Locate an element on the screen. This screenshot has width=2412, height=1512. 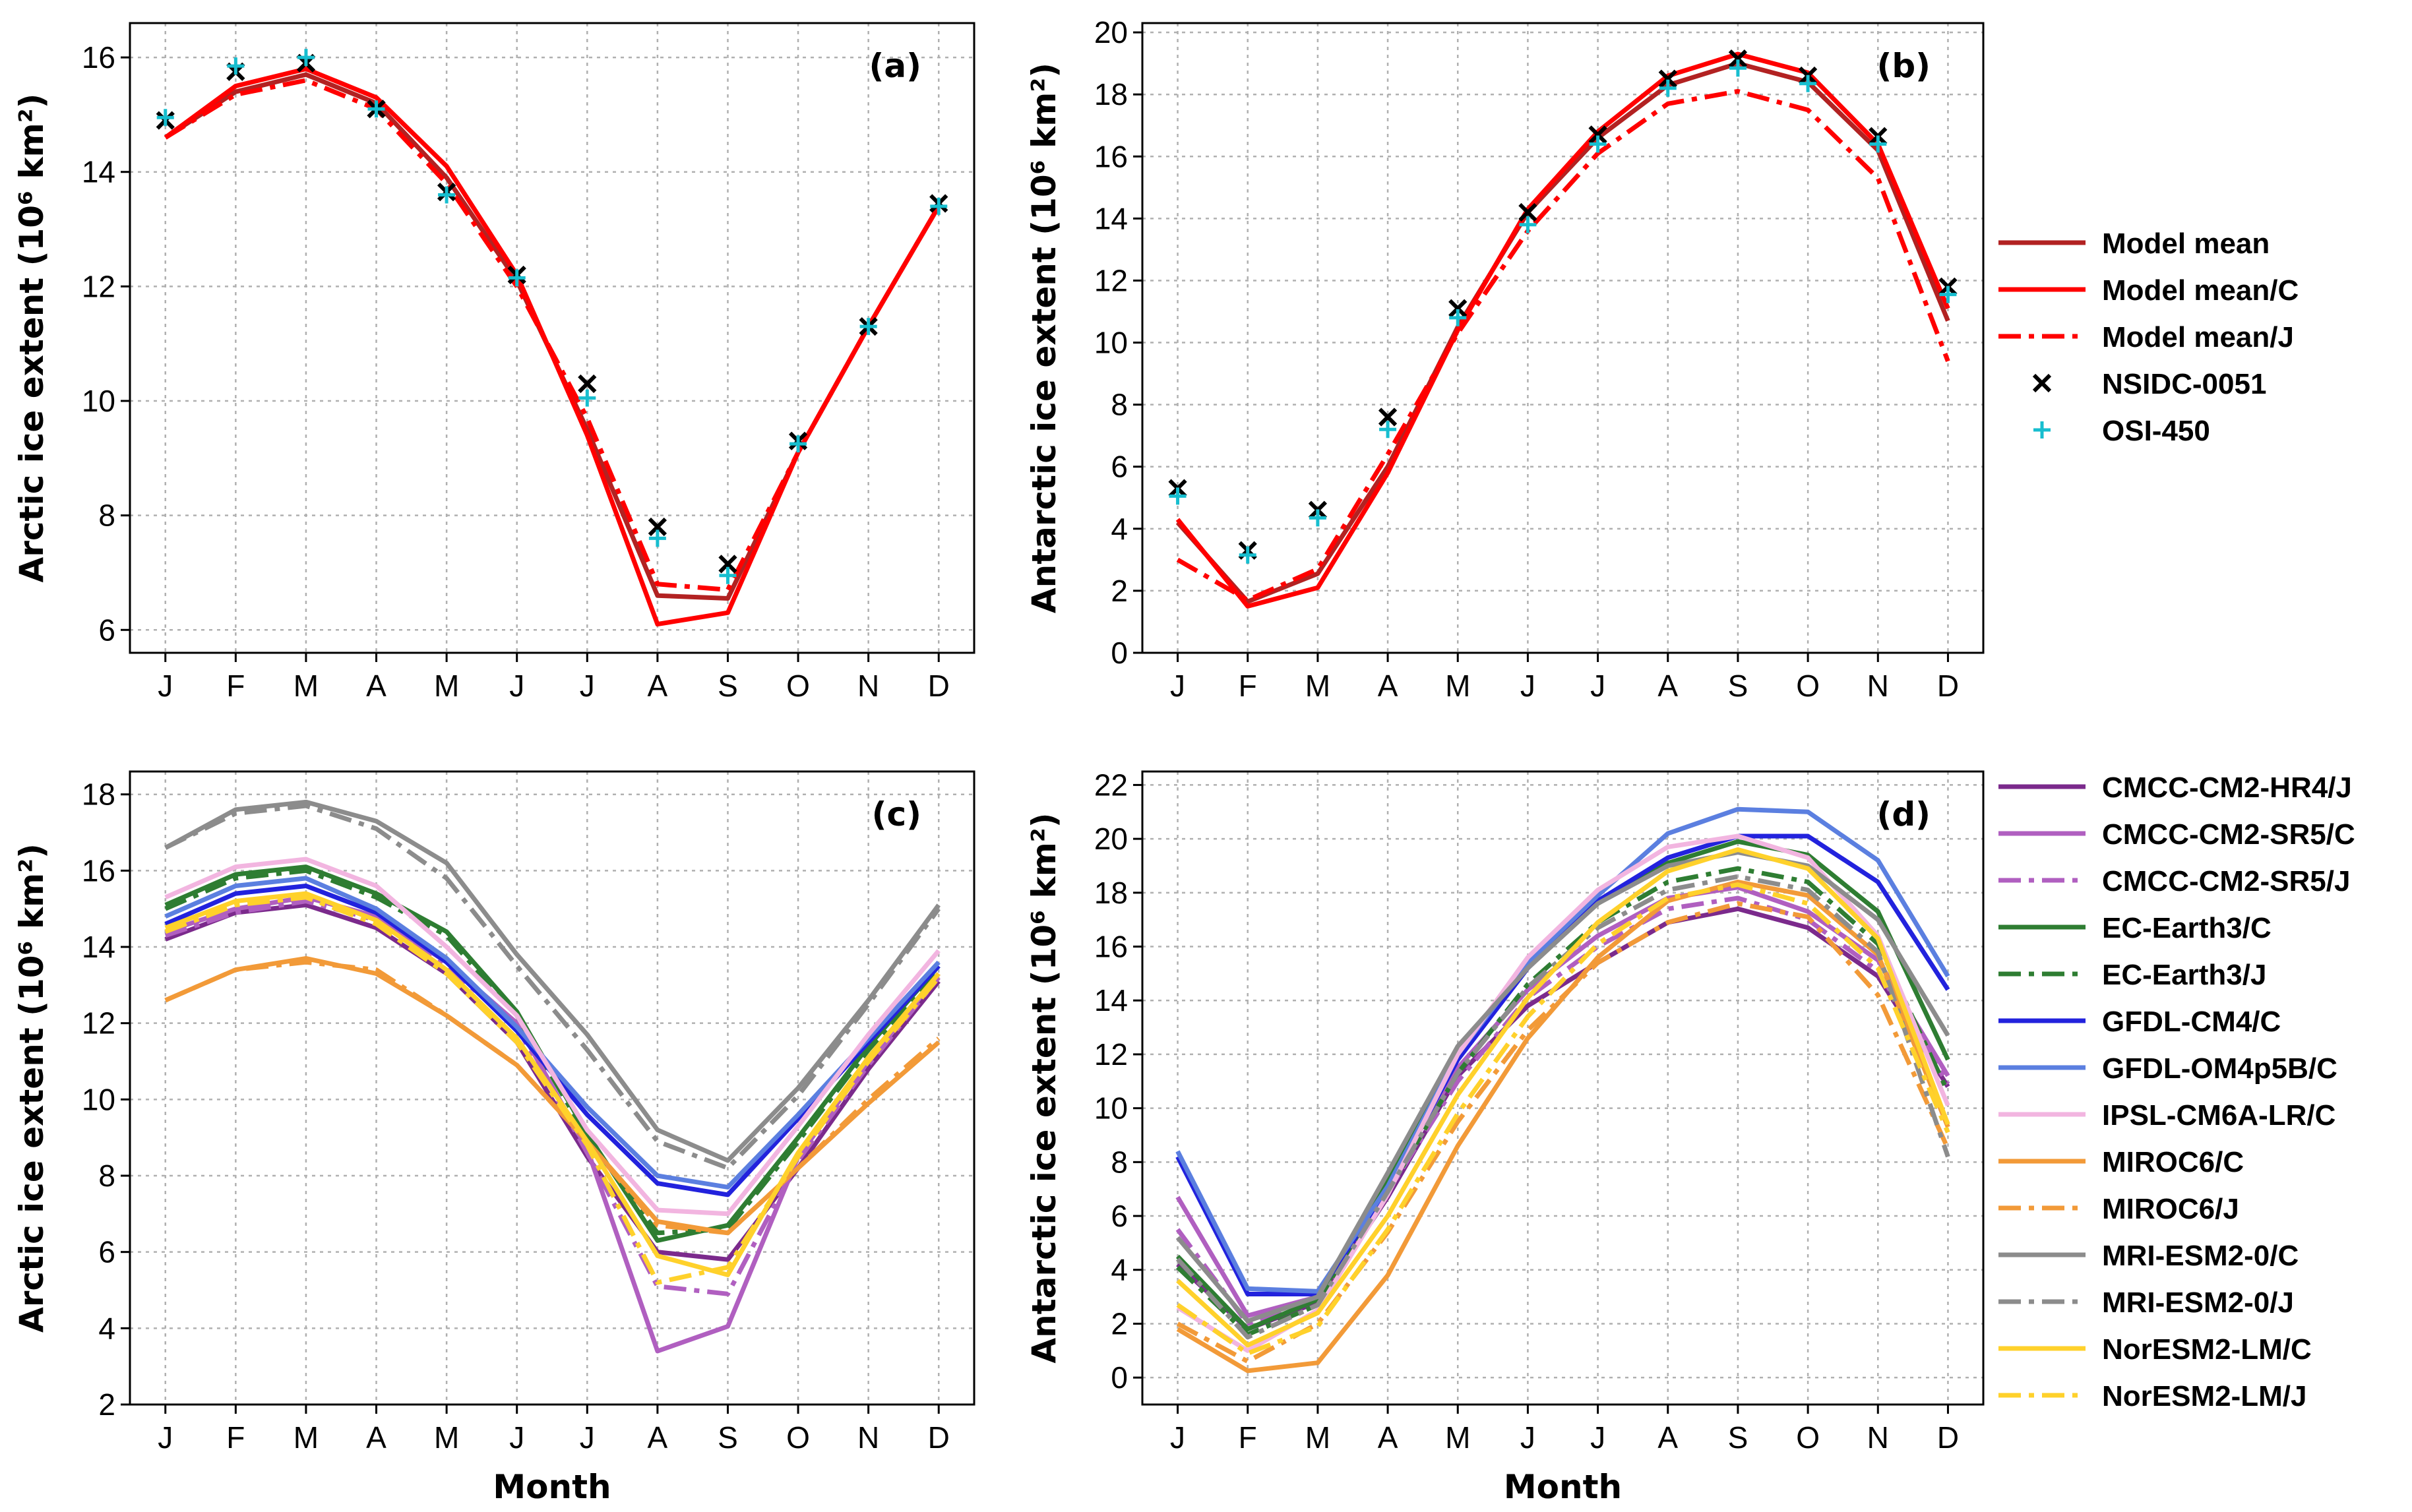
series-line-ipsl-cm6a-lr-c is located at coordinates (552, 1037).